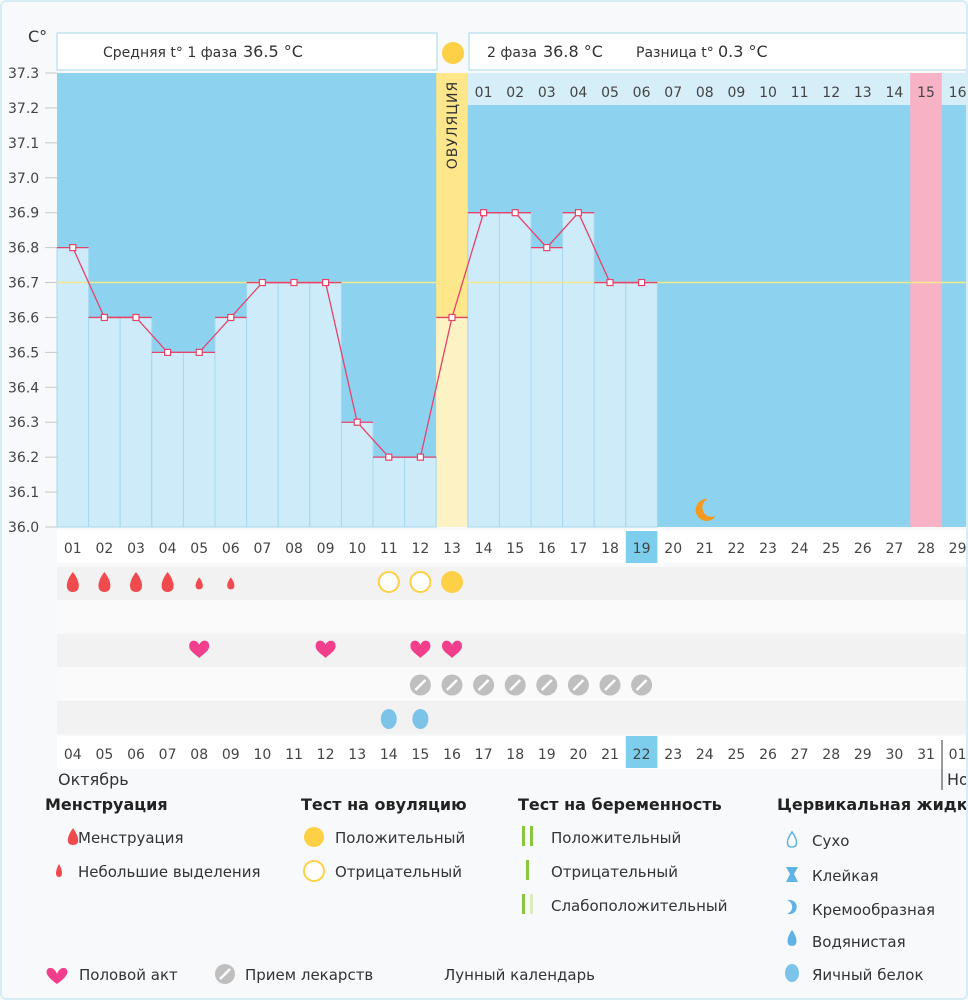 This screenshot has height=1000, width=968. What do you see at coordinates (845, 876) in the screenshot?
I see `legend-cervical-sticky: Клейкая` at bounding box center [845, 876].